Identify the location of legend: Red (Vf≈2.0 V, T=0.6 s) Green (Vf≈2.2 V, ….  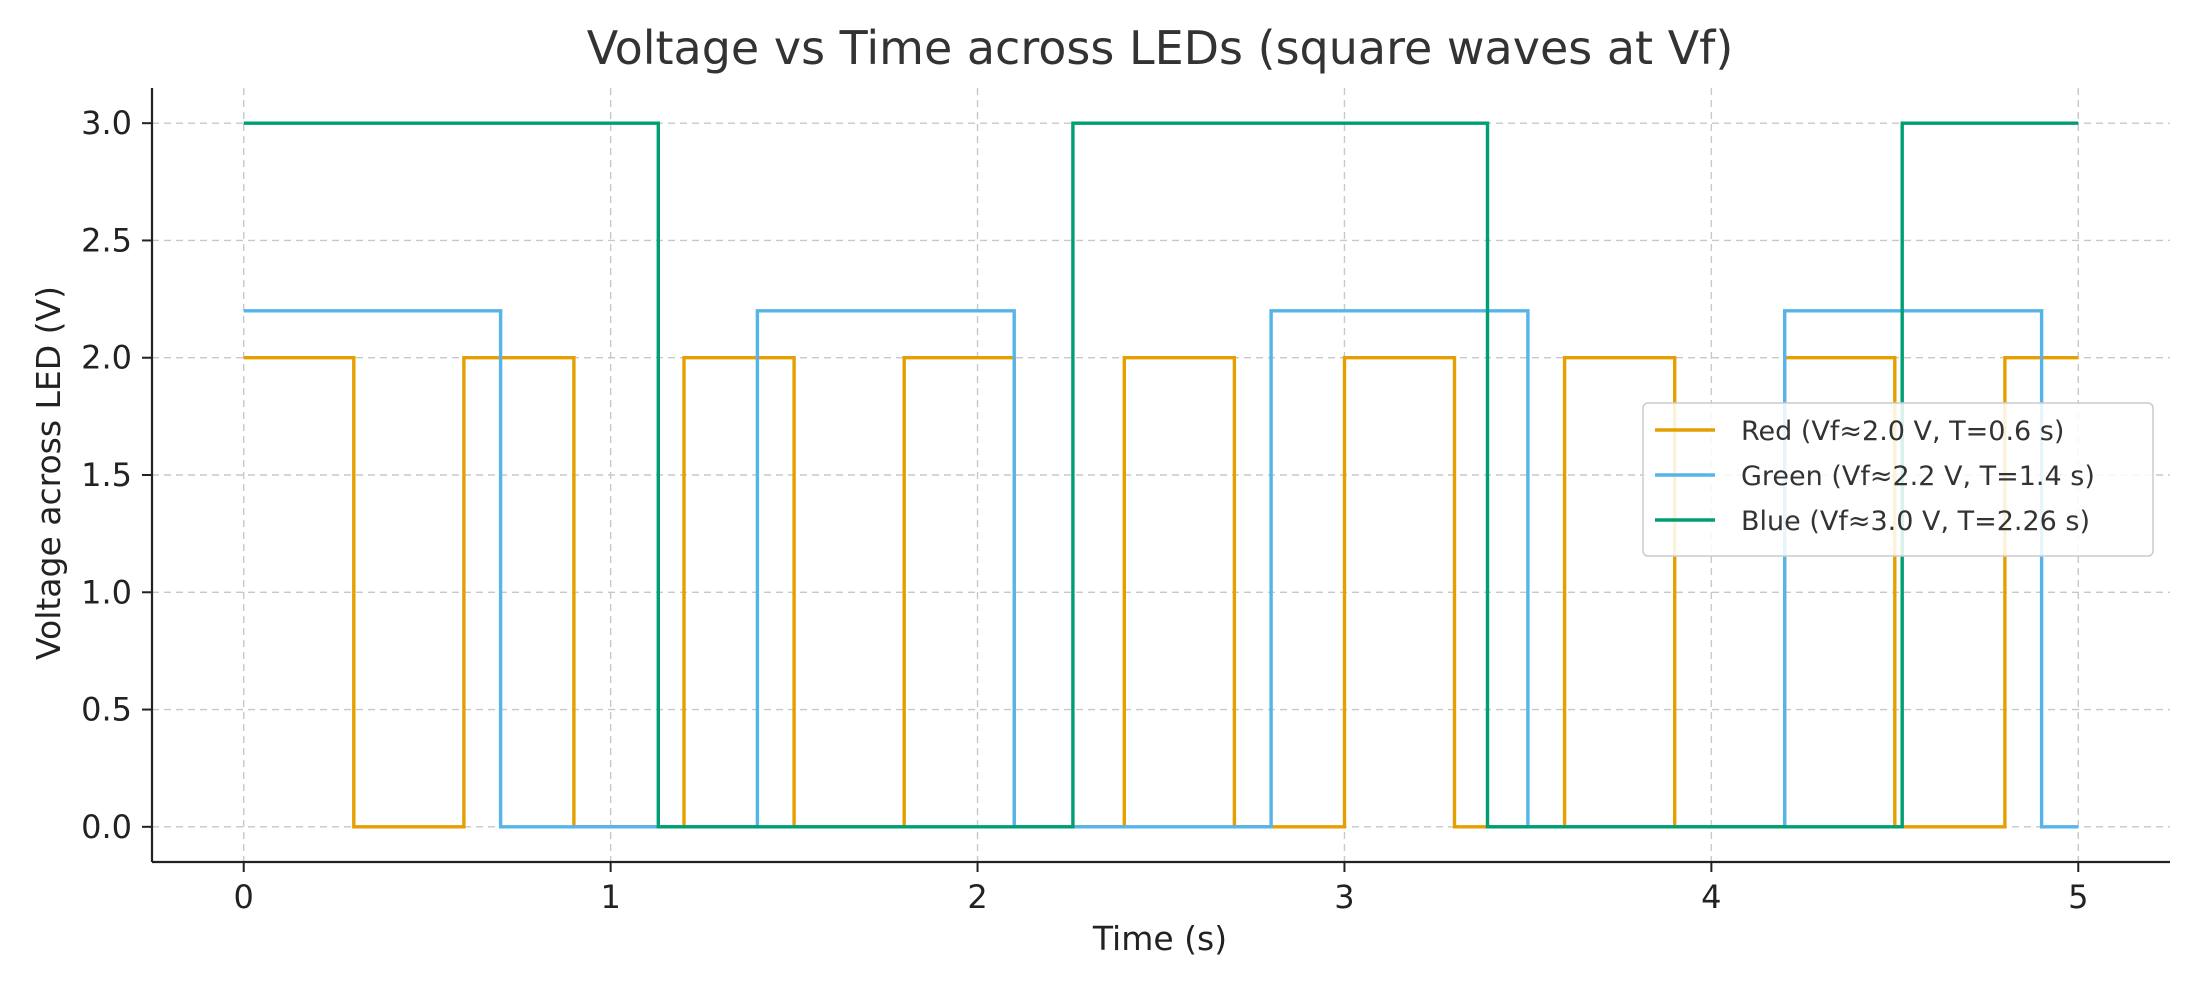
(1898, 479).